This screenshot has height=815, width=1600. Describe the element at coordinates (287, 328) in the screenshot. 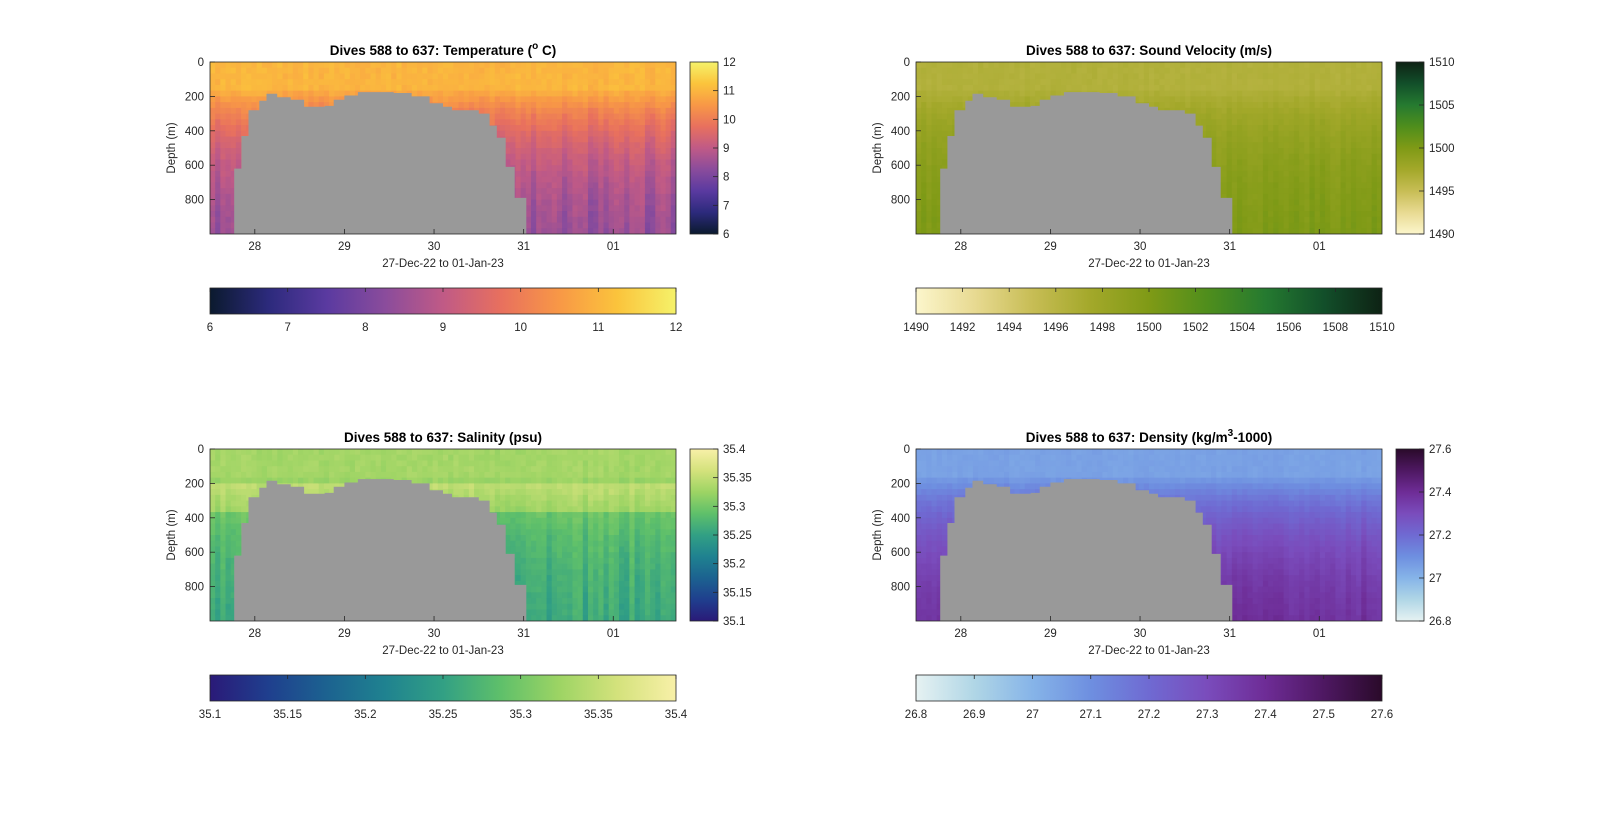

I see `temperature-colorbar-bottom-label: 7` at that location.